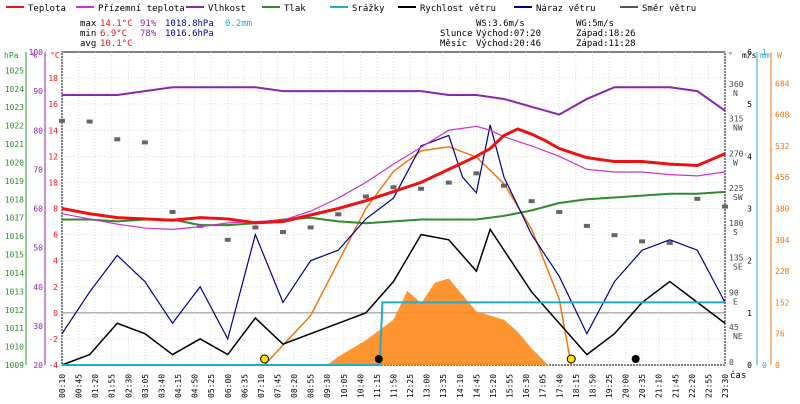 Image resolution: width=800 pixels, height=404 pixels. Describe the element at coordinates (34, 55) in the screenshot. I see `humidity-axis-unit: %` at that location.